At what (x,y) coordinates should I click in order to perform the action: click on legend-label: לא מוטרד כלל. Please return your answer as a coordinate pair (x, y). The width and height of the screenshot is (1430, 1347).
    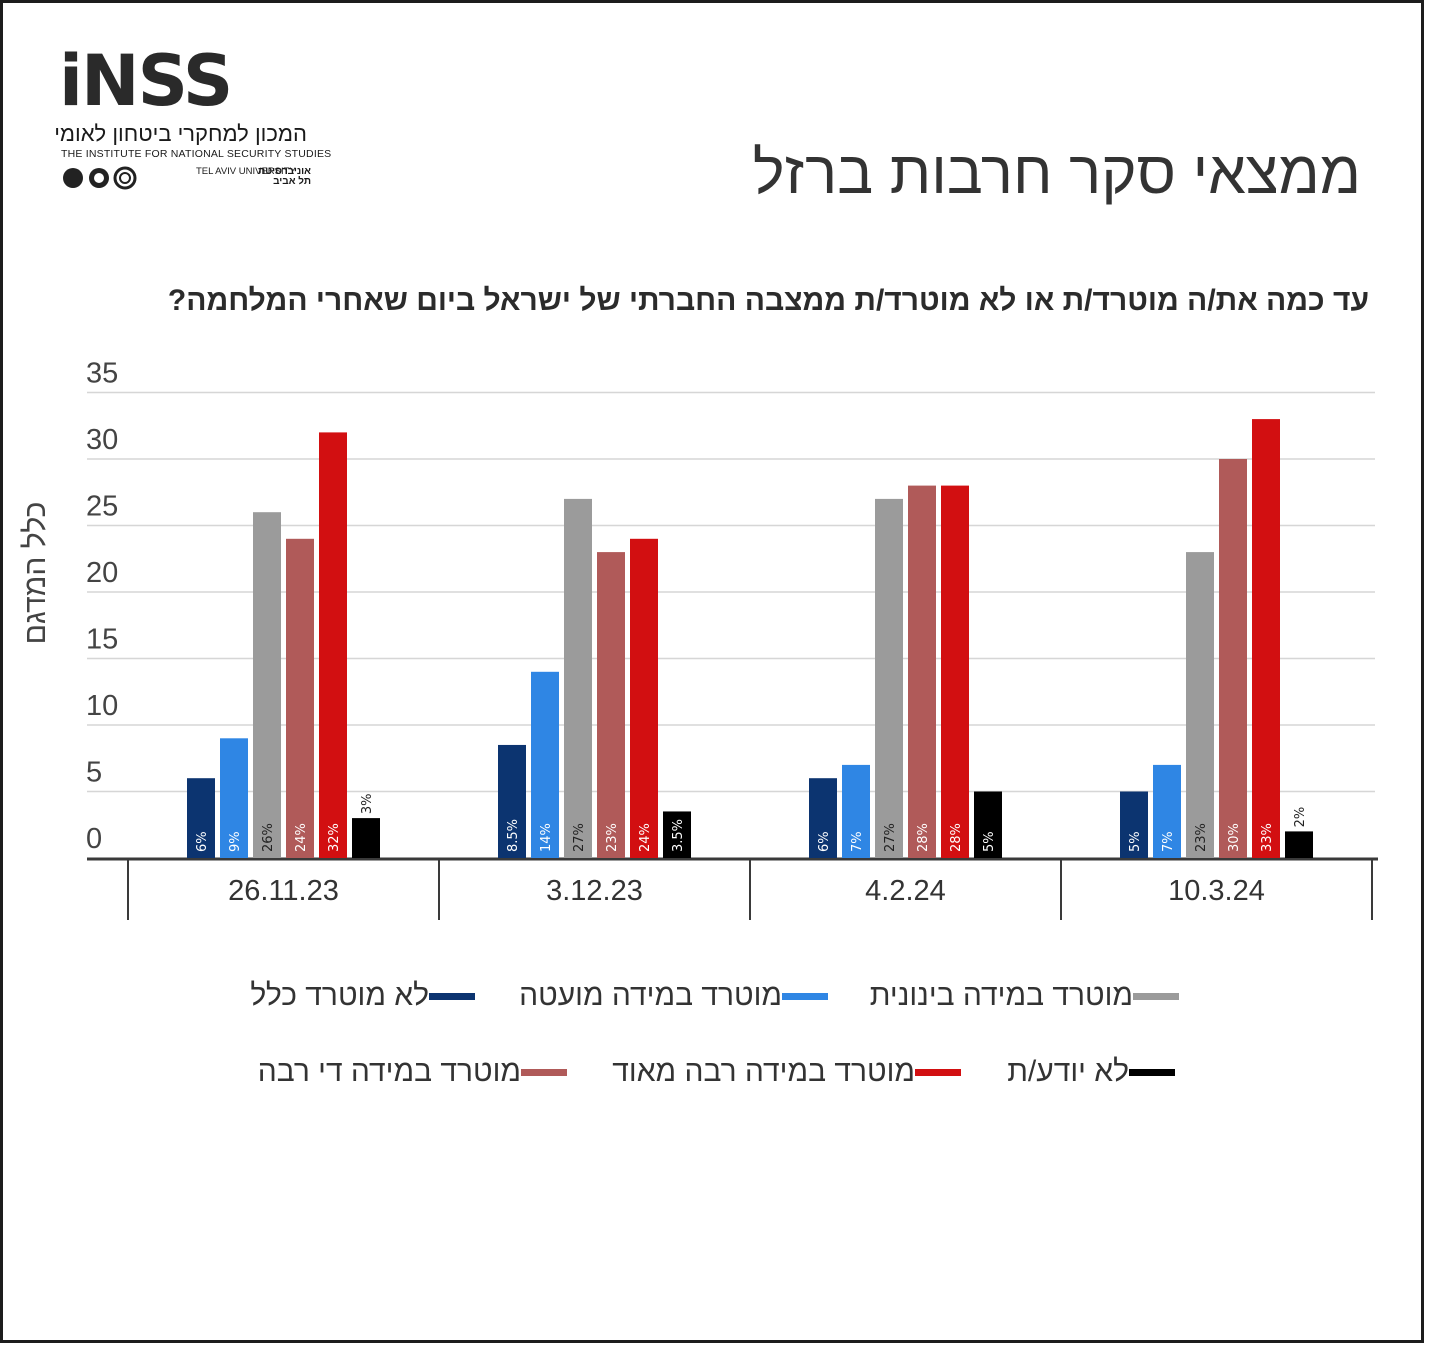
    Looking at the image, I should click on (339, 995).